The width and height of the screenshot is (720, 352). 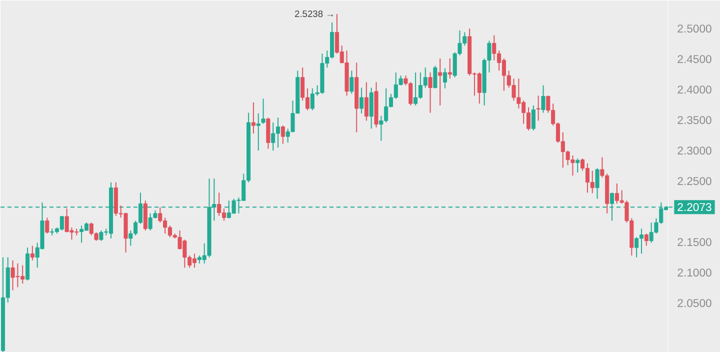 I want to click on y-tick-label: 2.4000, so click(x=694, y=90).